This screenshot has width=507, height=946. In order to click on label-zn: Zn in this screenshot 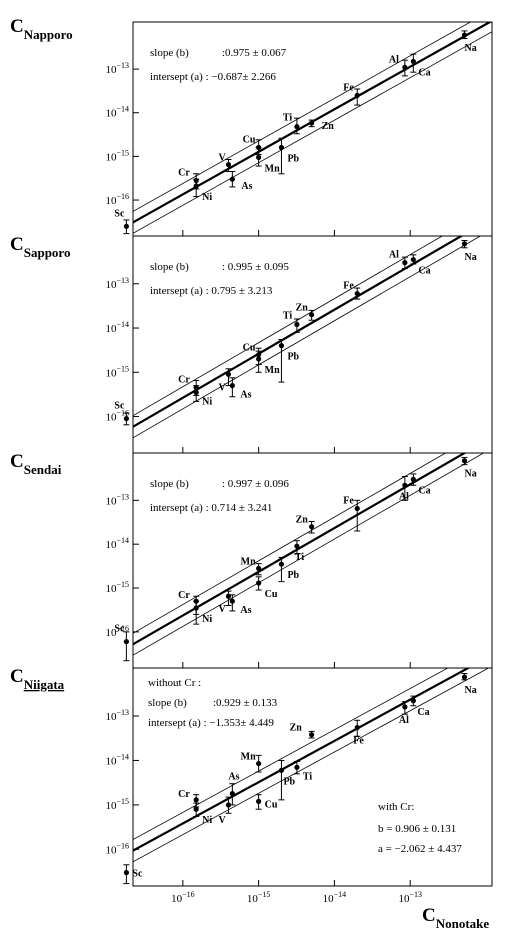, I will do `click(302, 308)`.